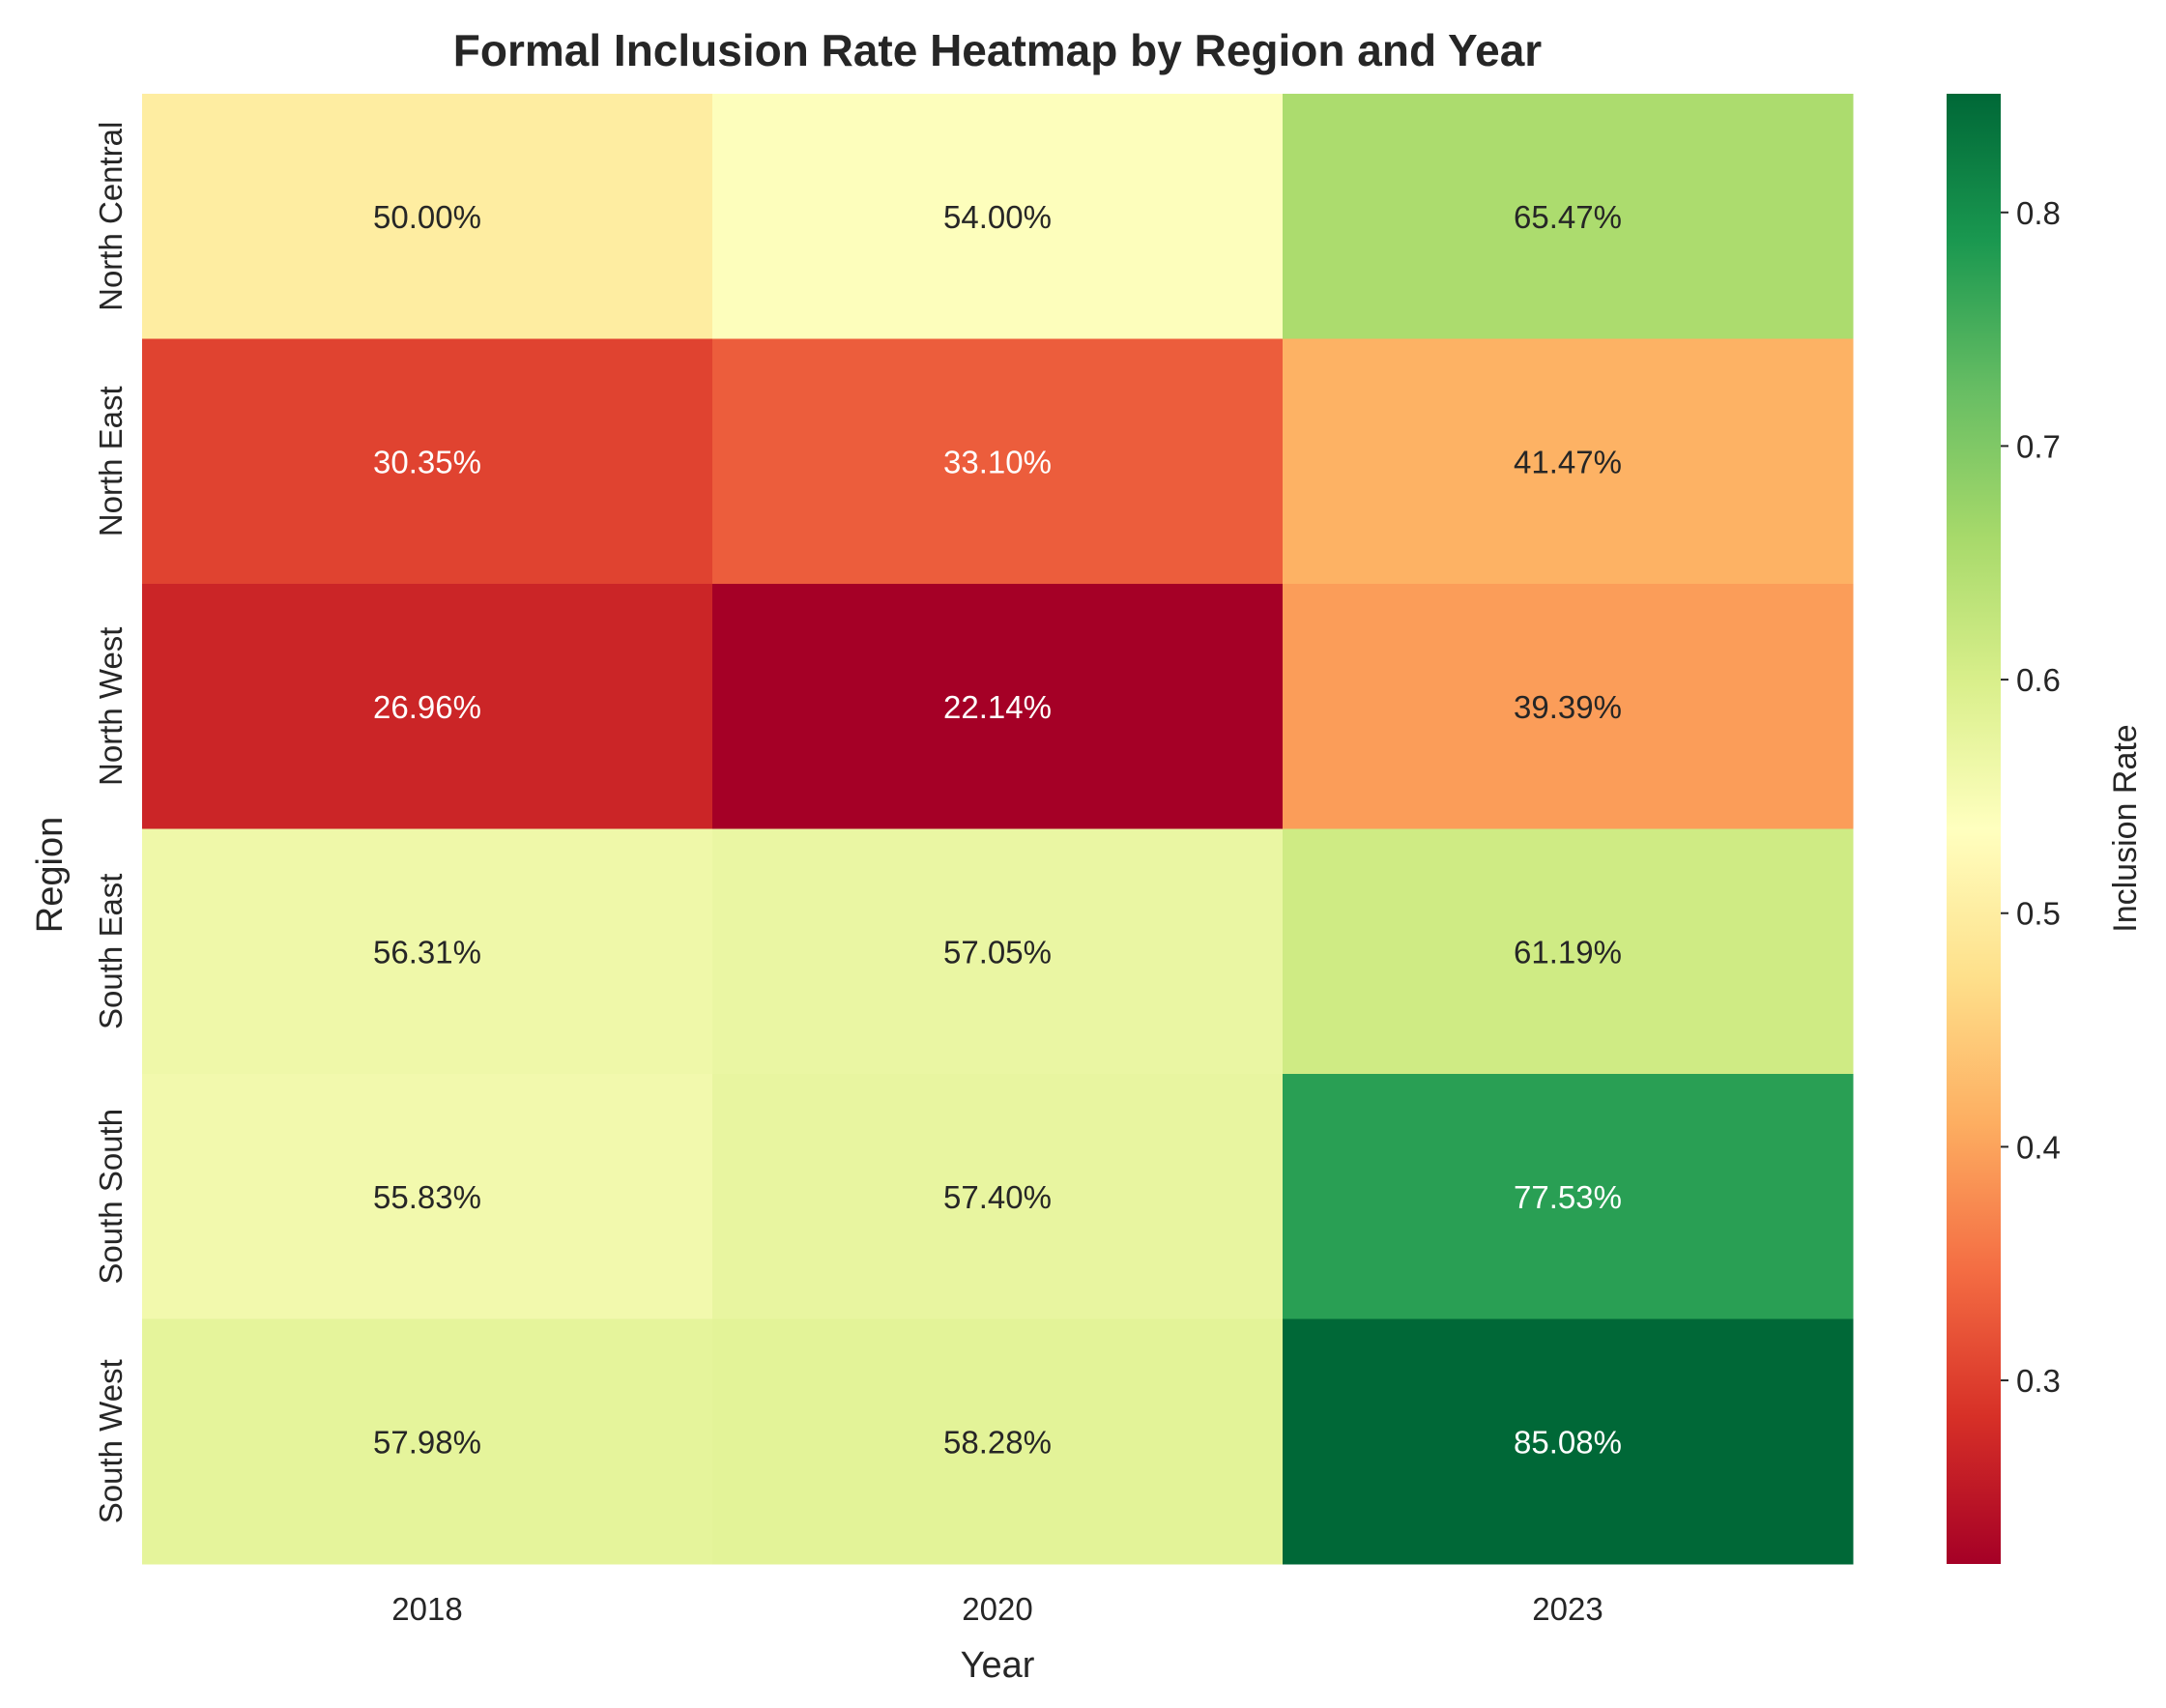  I want to click on colorbar-label: Inclusion Rate, so click(2125, 828).